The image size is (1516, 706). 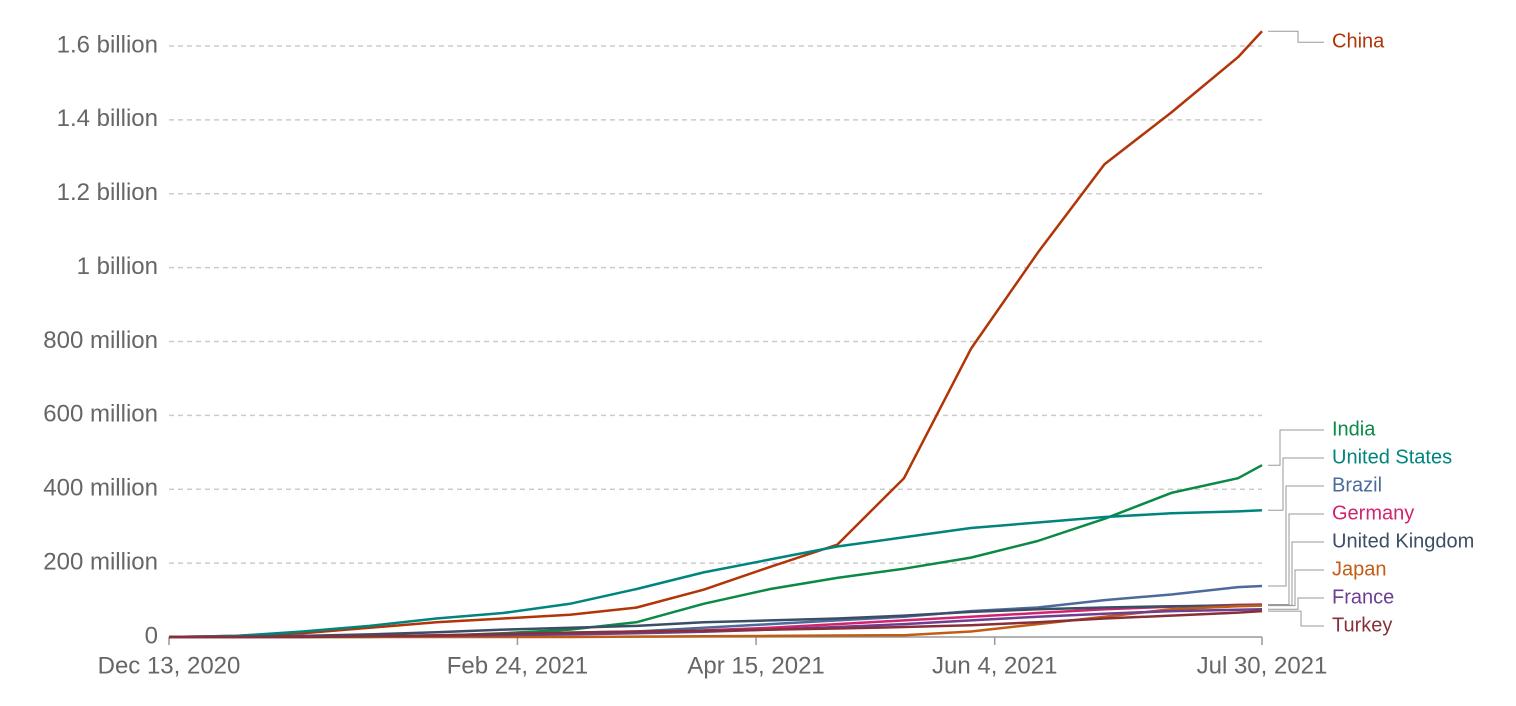 I want to click on legend-label: Japan, so click(x=1359, y=569).